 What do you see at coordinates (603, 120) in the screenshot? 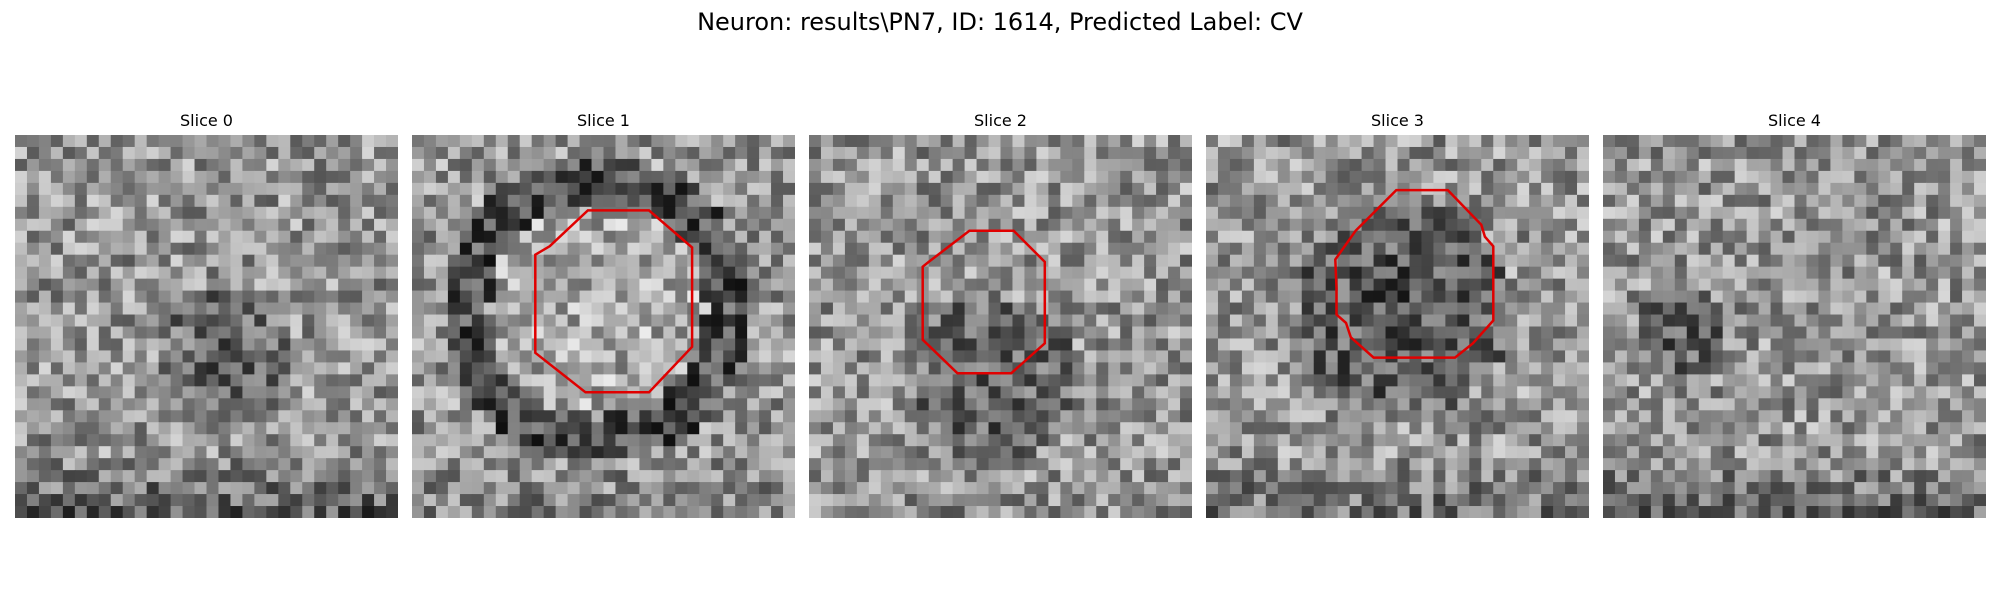
I see `slice-title: Slice 1` at bounding box center [603, 120].